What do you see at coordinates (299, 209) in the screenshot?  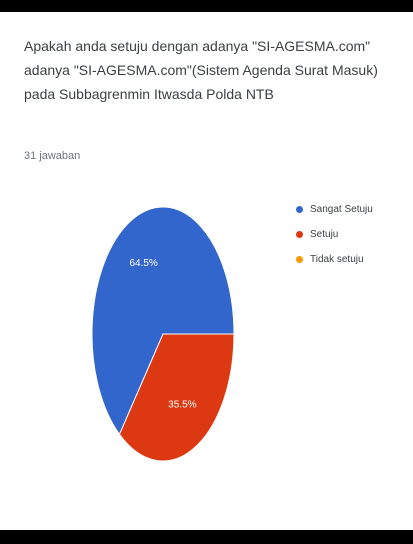 I see `legend-swatch-sangat-setuju` at bounding box center [299, 209].